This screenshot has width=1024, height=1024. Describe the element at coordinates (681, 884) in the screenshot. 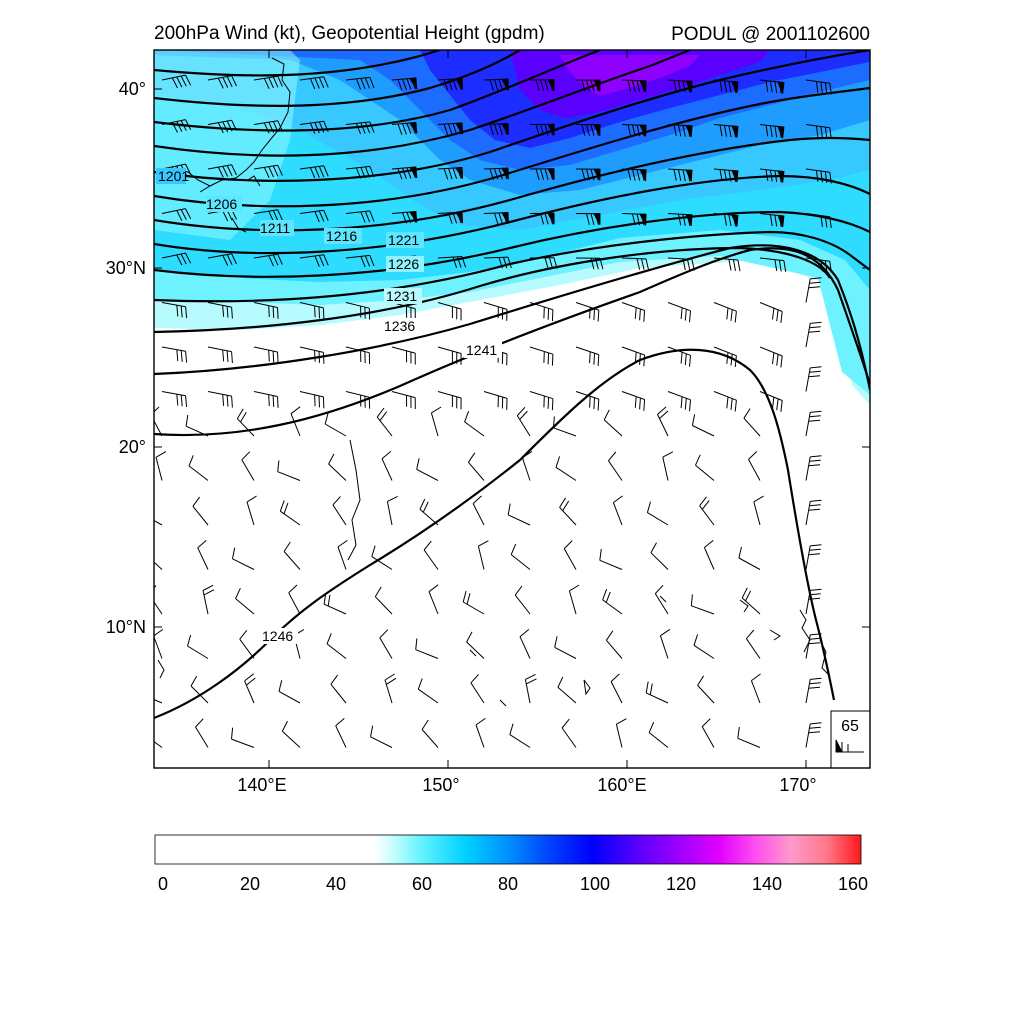

I see `colorbar-tick-label: 120` at that location.